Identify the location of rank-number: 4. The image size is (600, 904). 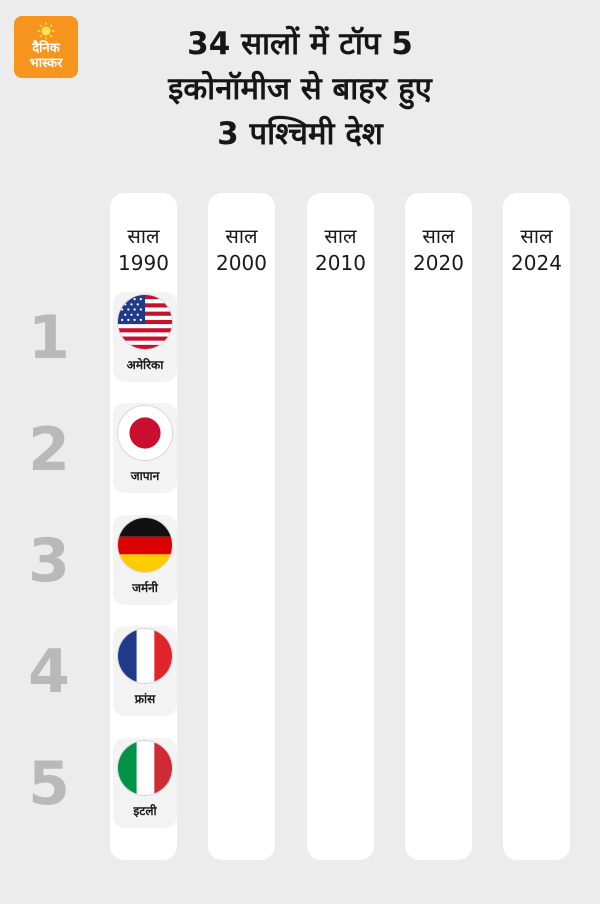
(49, 672).